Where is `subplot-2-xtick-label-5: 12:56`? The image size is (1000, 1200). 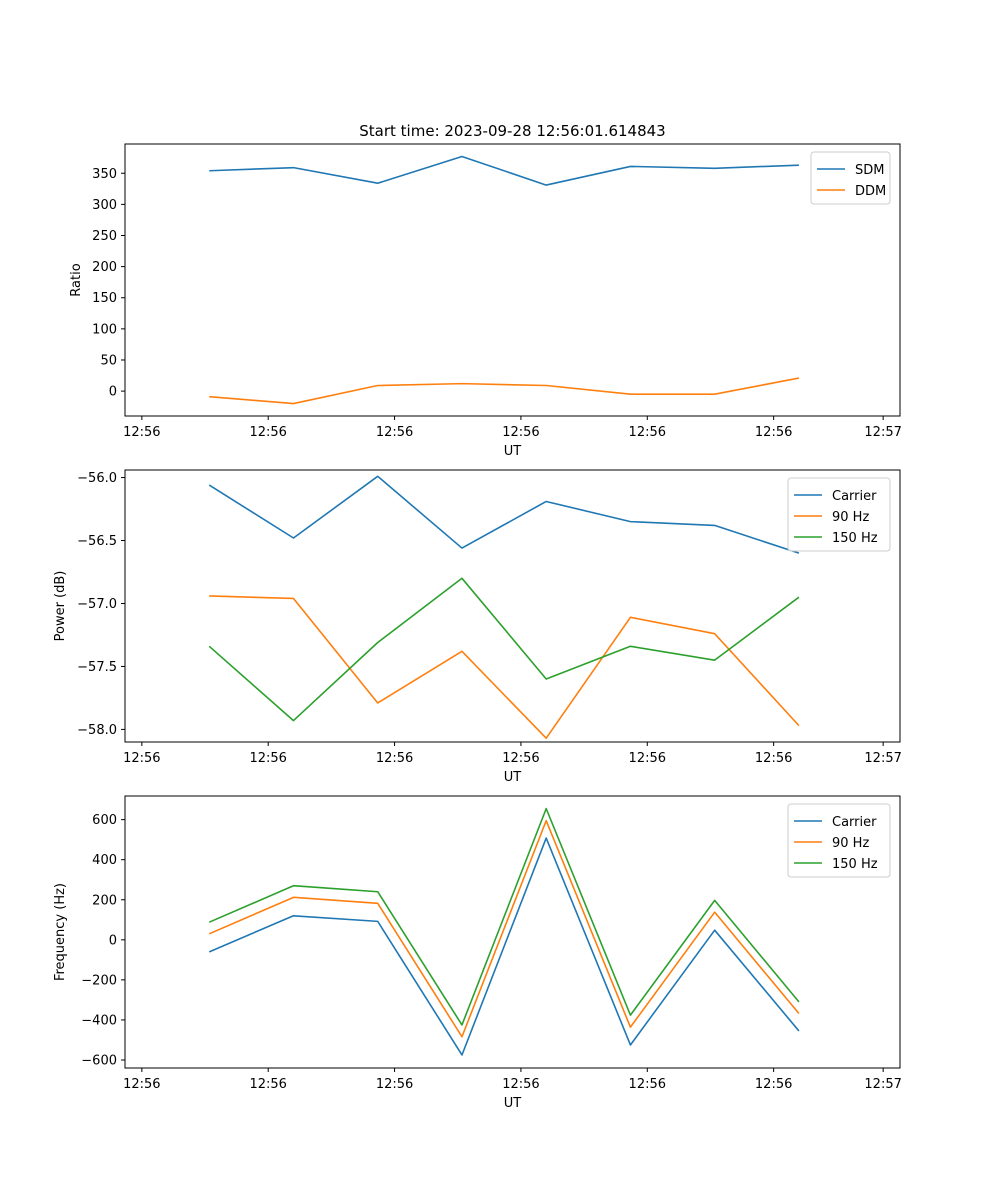 subplot-2-xtick-label-5: 12:56 is located at coordinates (647, 758).